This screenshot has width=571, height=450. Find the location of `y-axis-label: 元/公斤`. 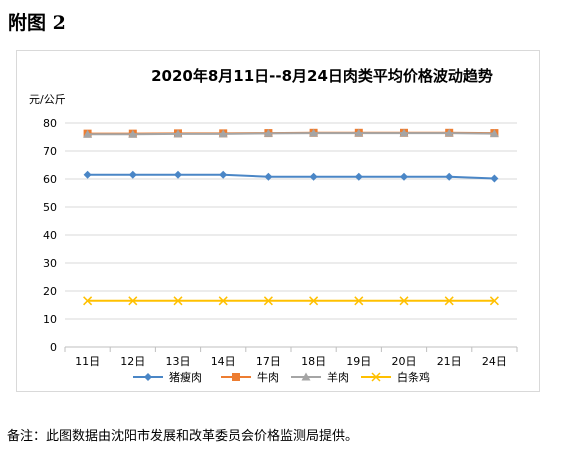

y-axis-label: 元/公斤 is located at coordinates (47, 99).